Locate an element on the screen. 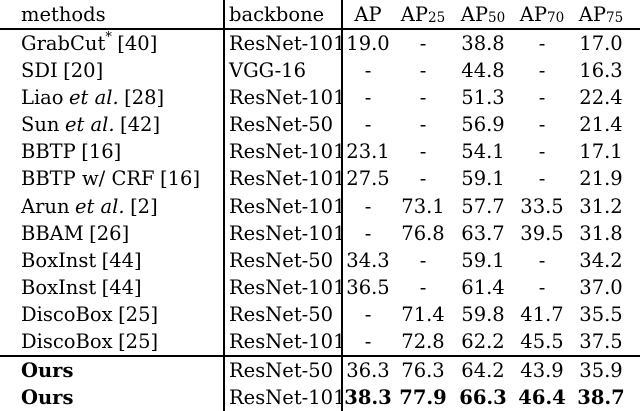 This screenshot has height=411, width=640. method-name: BBTP w/ CRF is located at coordinates (88, 179).